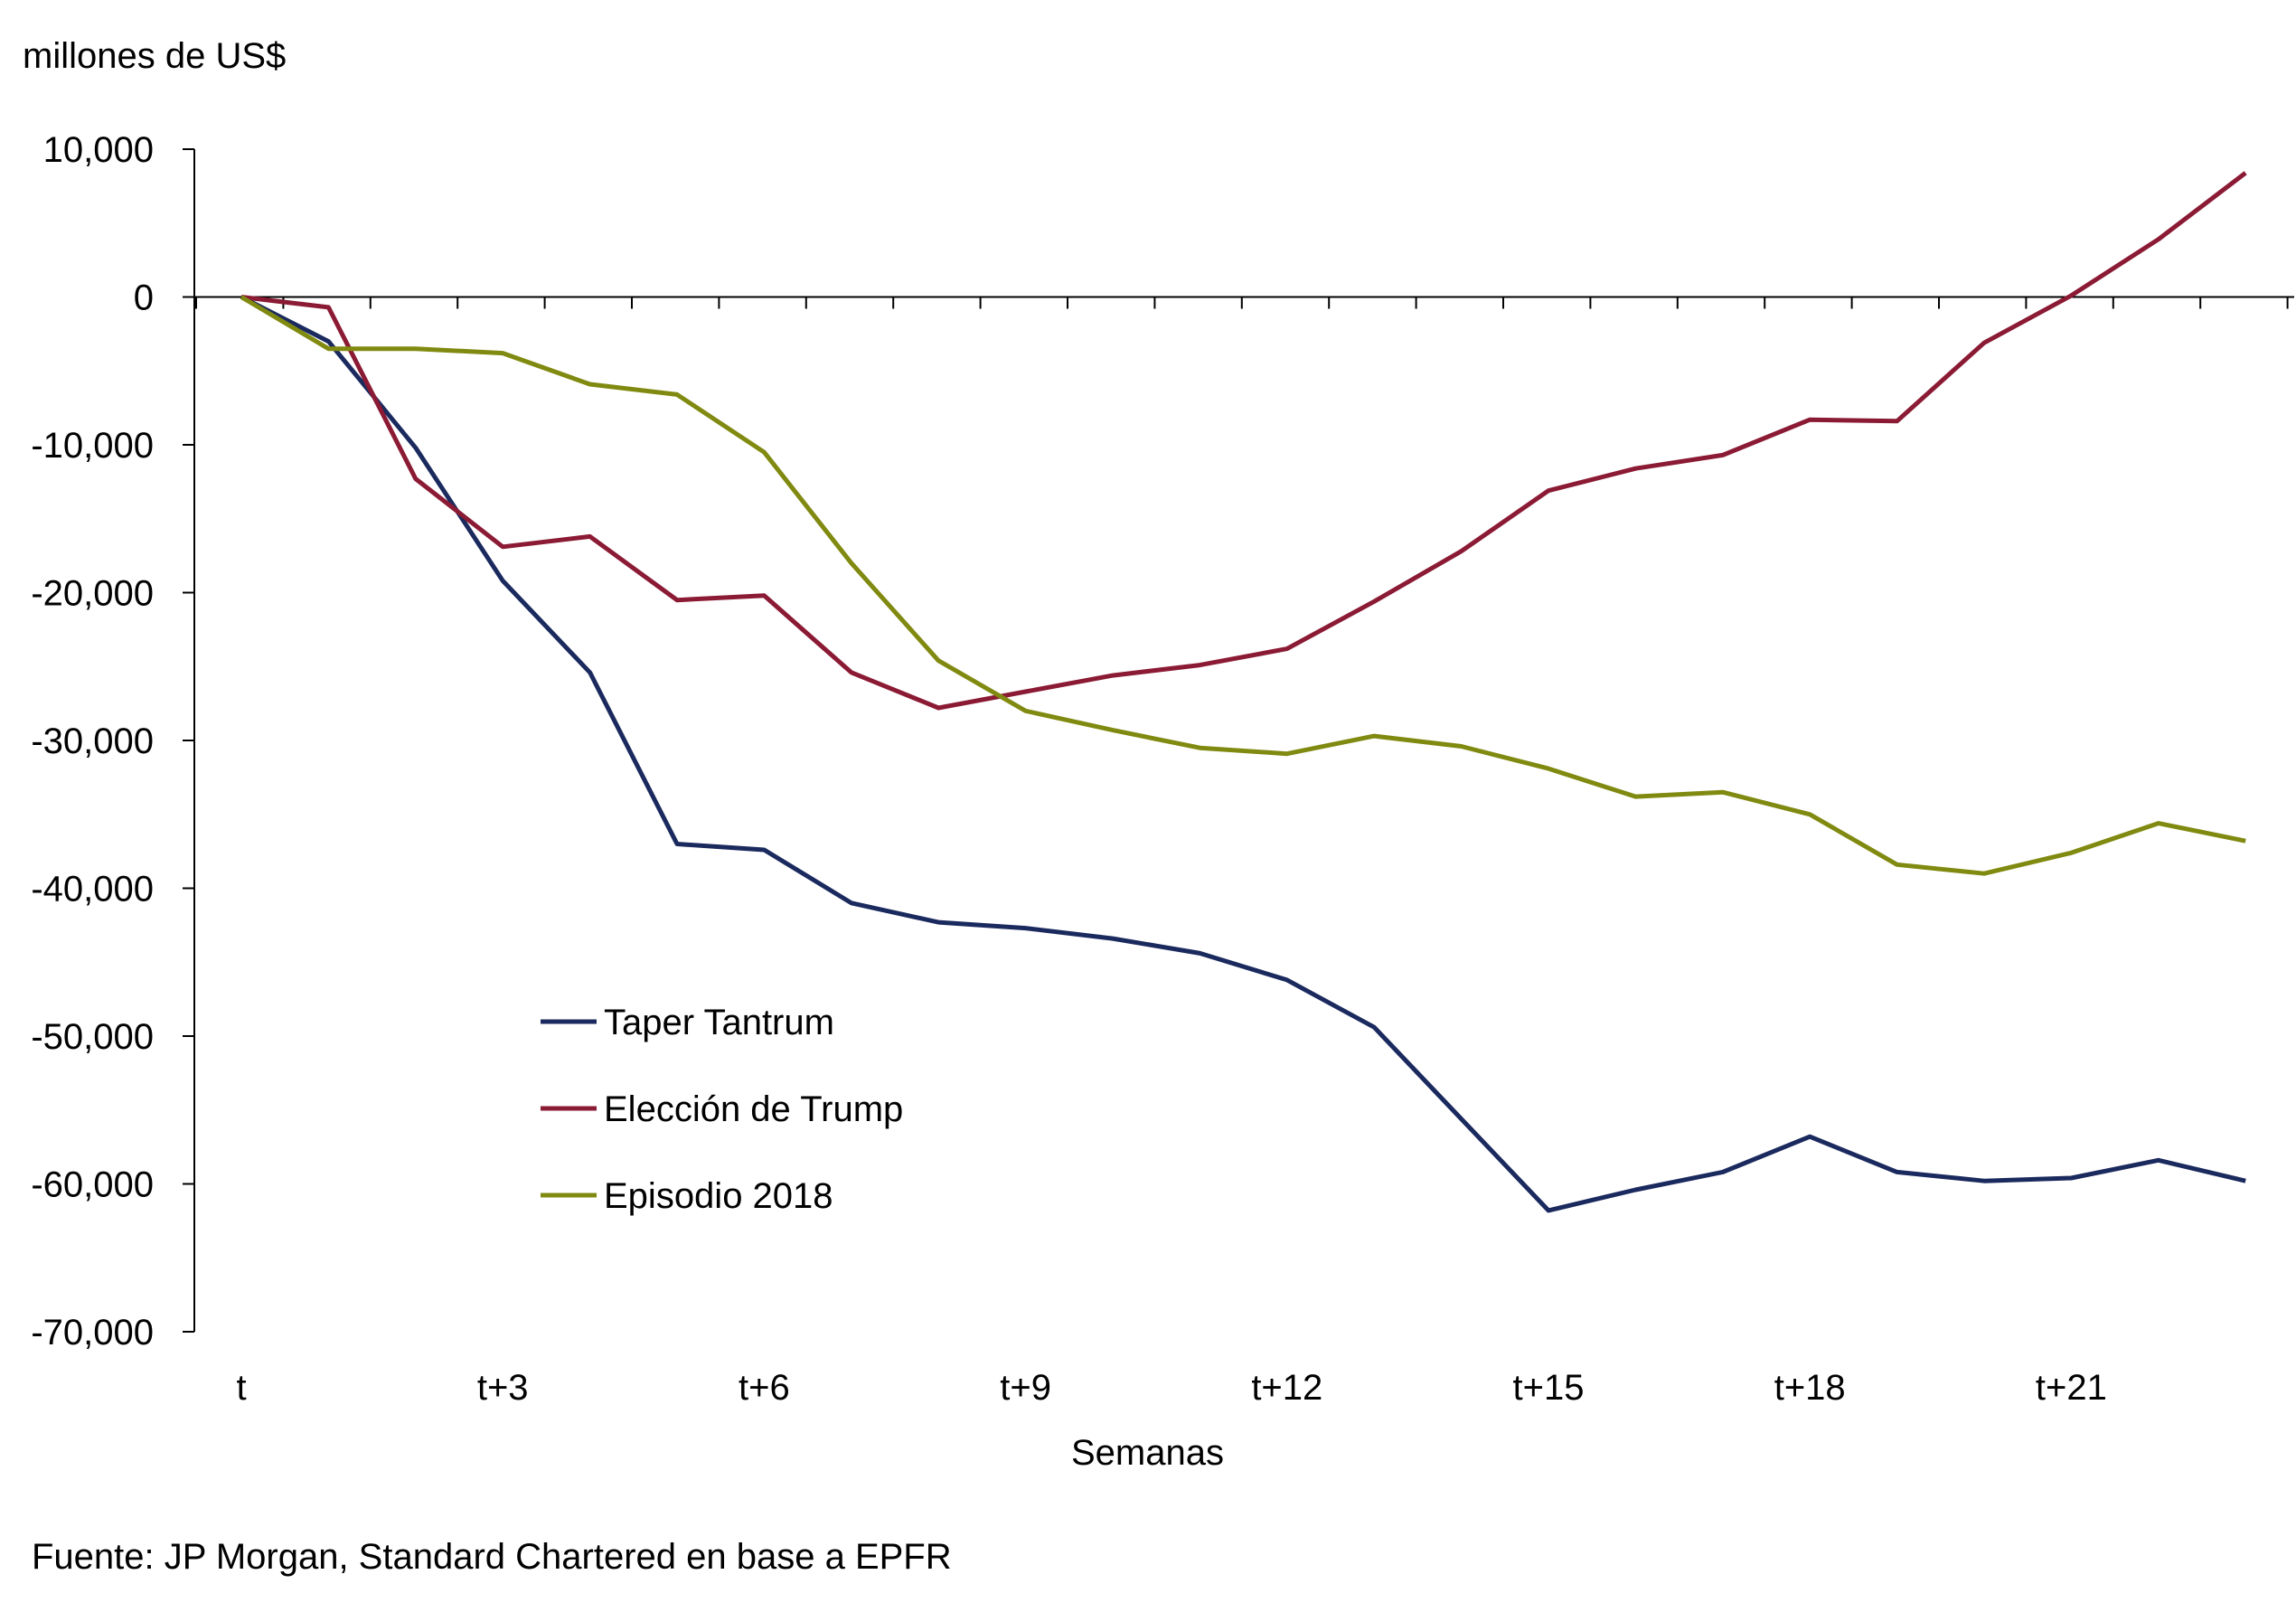 This screenshot has width=2296, height=1612. Describe the element at coordinates (753, 1109) in the screenshot. I see `legend-label: Elección de Trump` at that location.